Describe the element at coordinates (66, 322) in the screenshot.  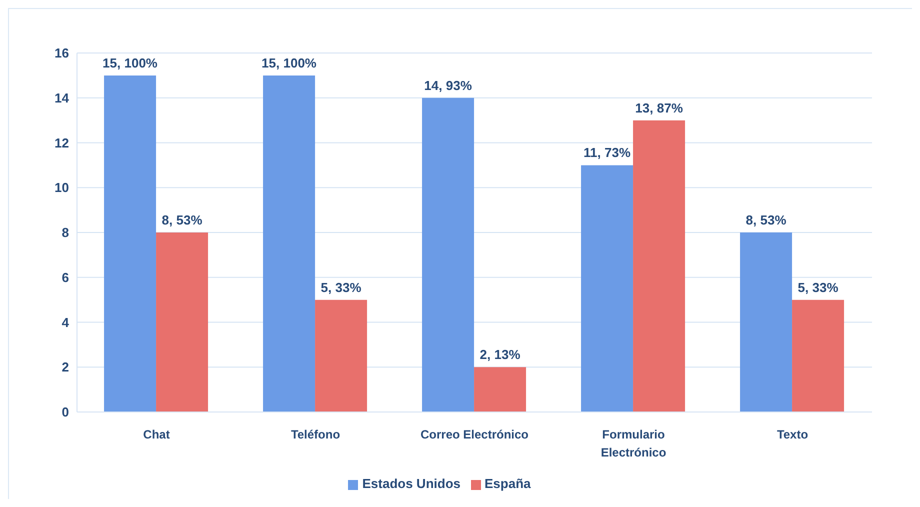
I see `y-tick-label: 4` at that location.